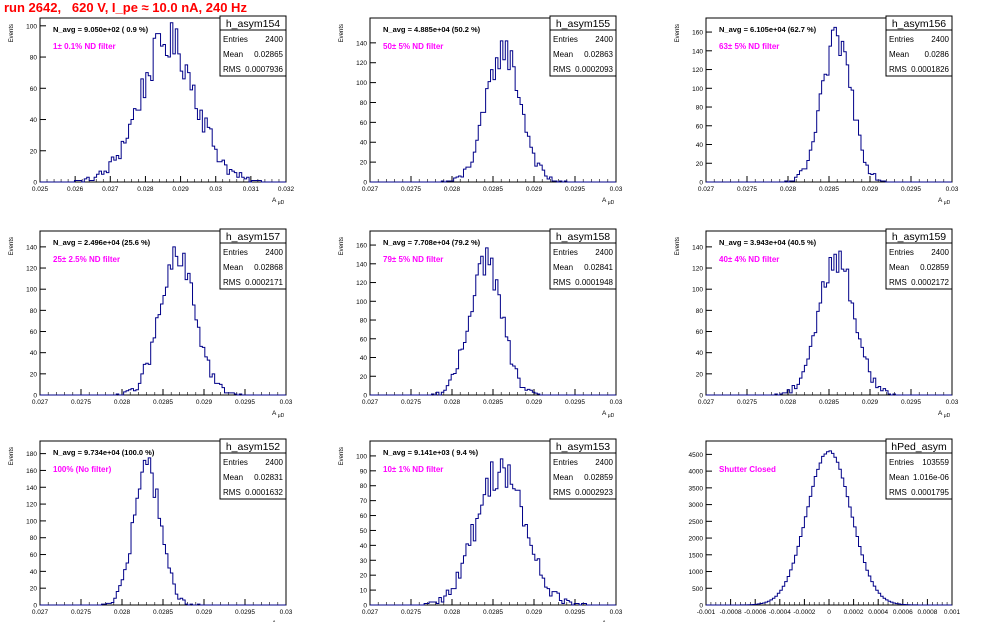  I want to click on navg-label: N_avg = 3.943e+04 (40.5 %), so click(768, 242).